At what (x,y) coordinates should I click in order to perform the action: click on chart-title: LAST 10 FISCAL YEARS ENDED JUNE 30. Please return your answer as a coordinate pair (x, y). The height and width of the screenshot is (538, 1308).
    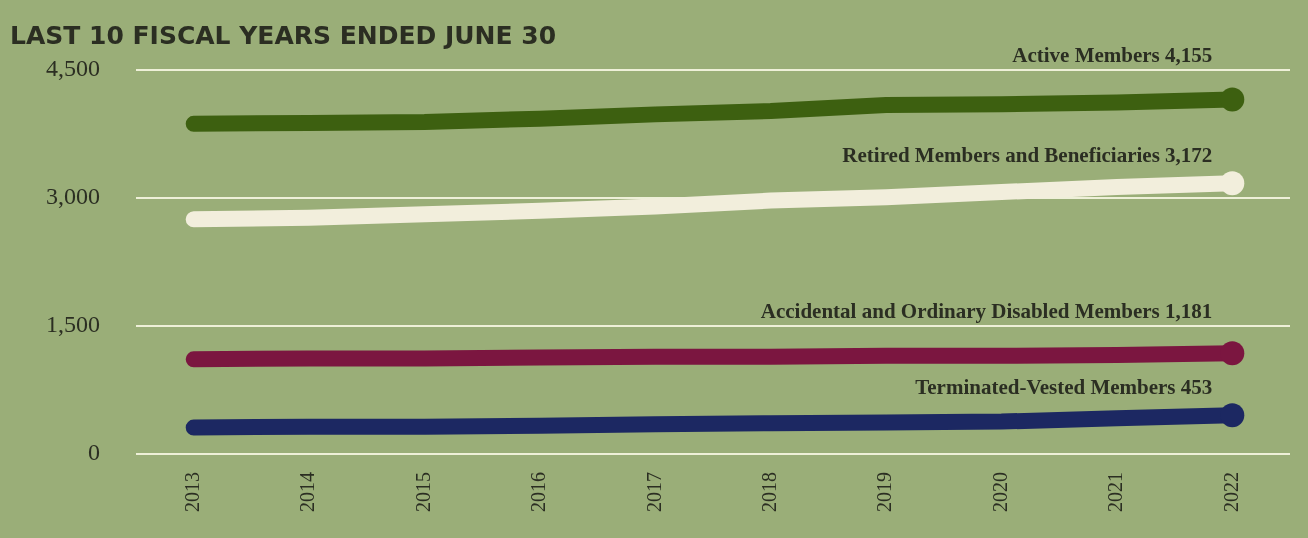
    Looking at the image, I should click on (283, 35).